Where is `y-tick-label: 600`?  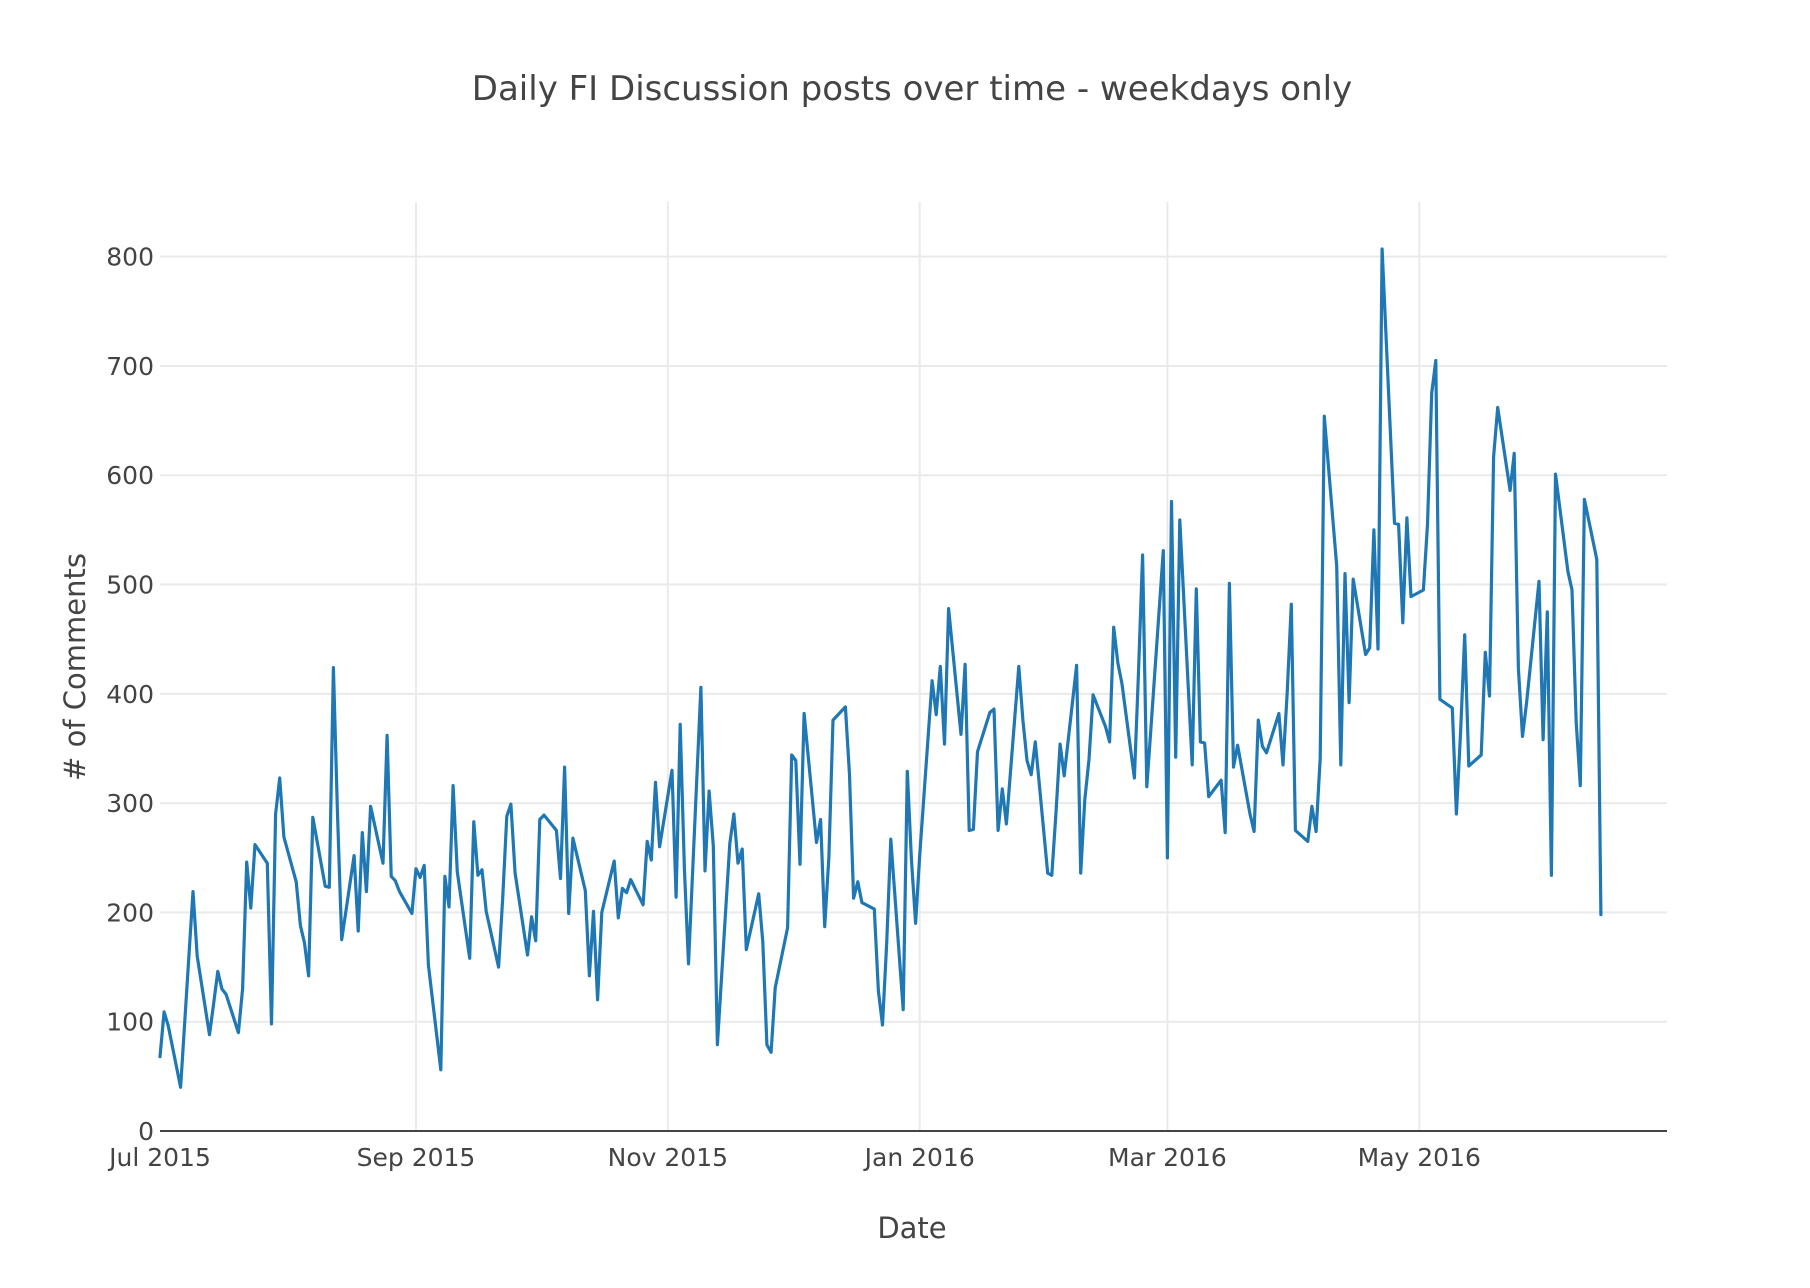
y-tick-label: 600 is located at coordinates (130, 475).